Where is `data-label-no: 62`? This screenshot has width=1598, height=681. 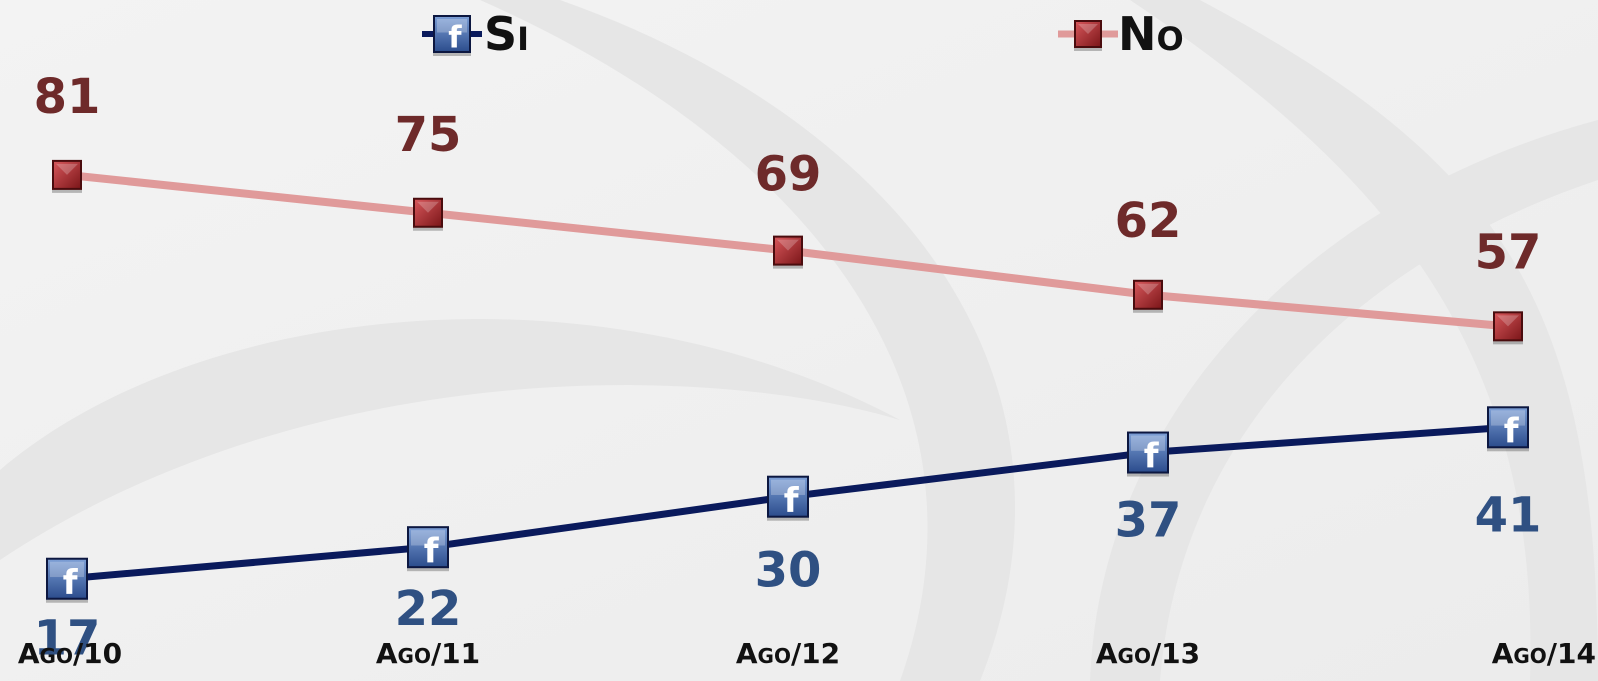
data-label-no: 62 is located at coordinates (1148, 221).